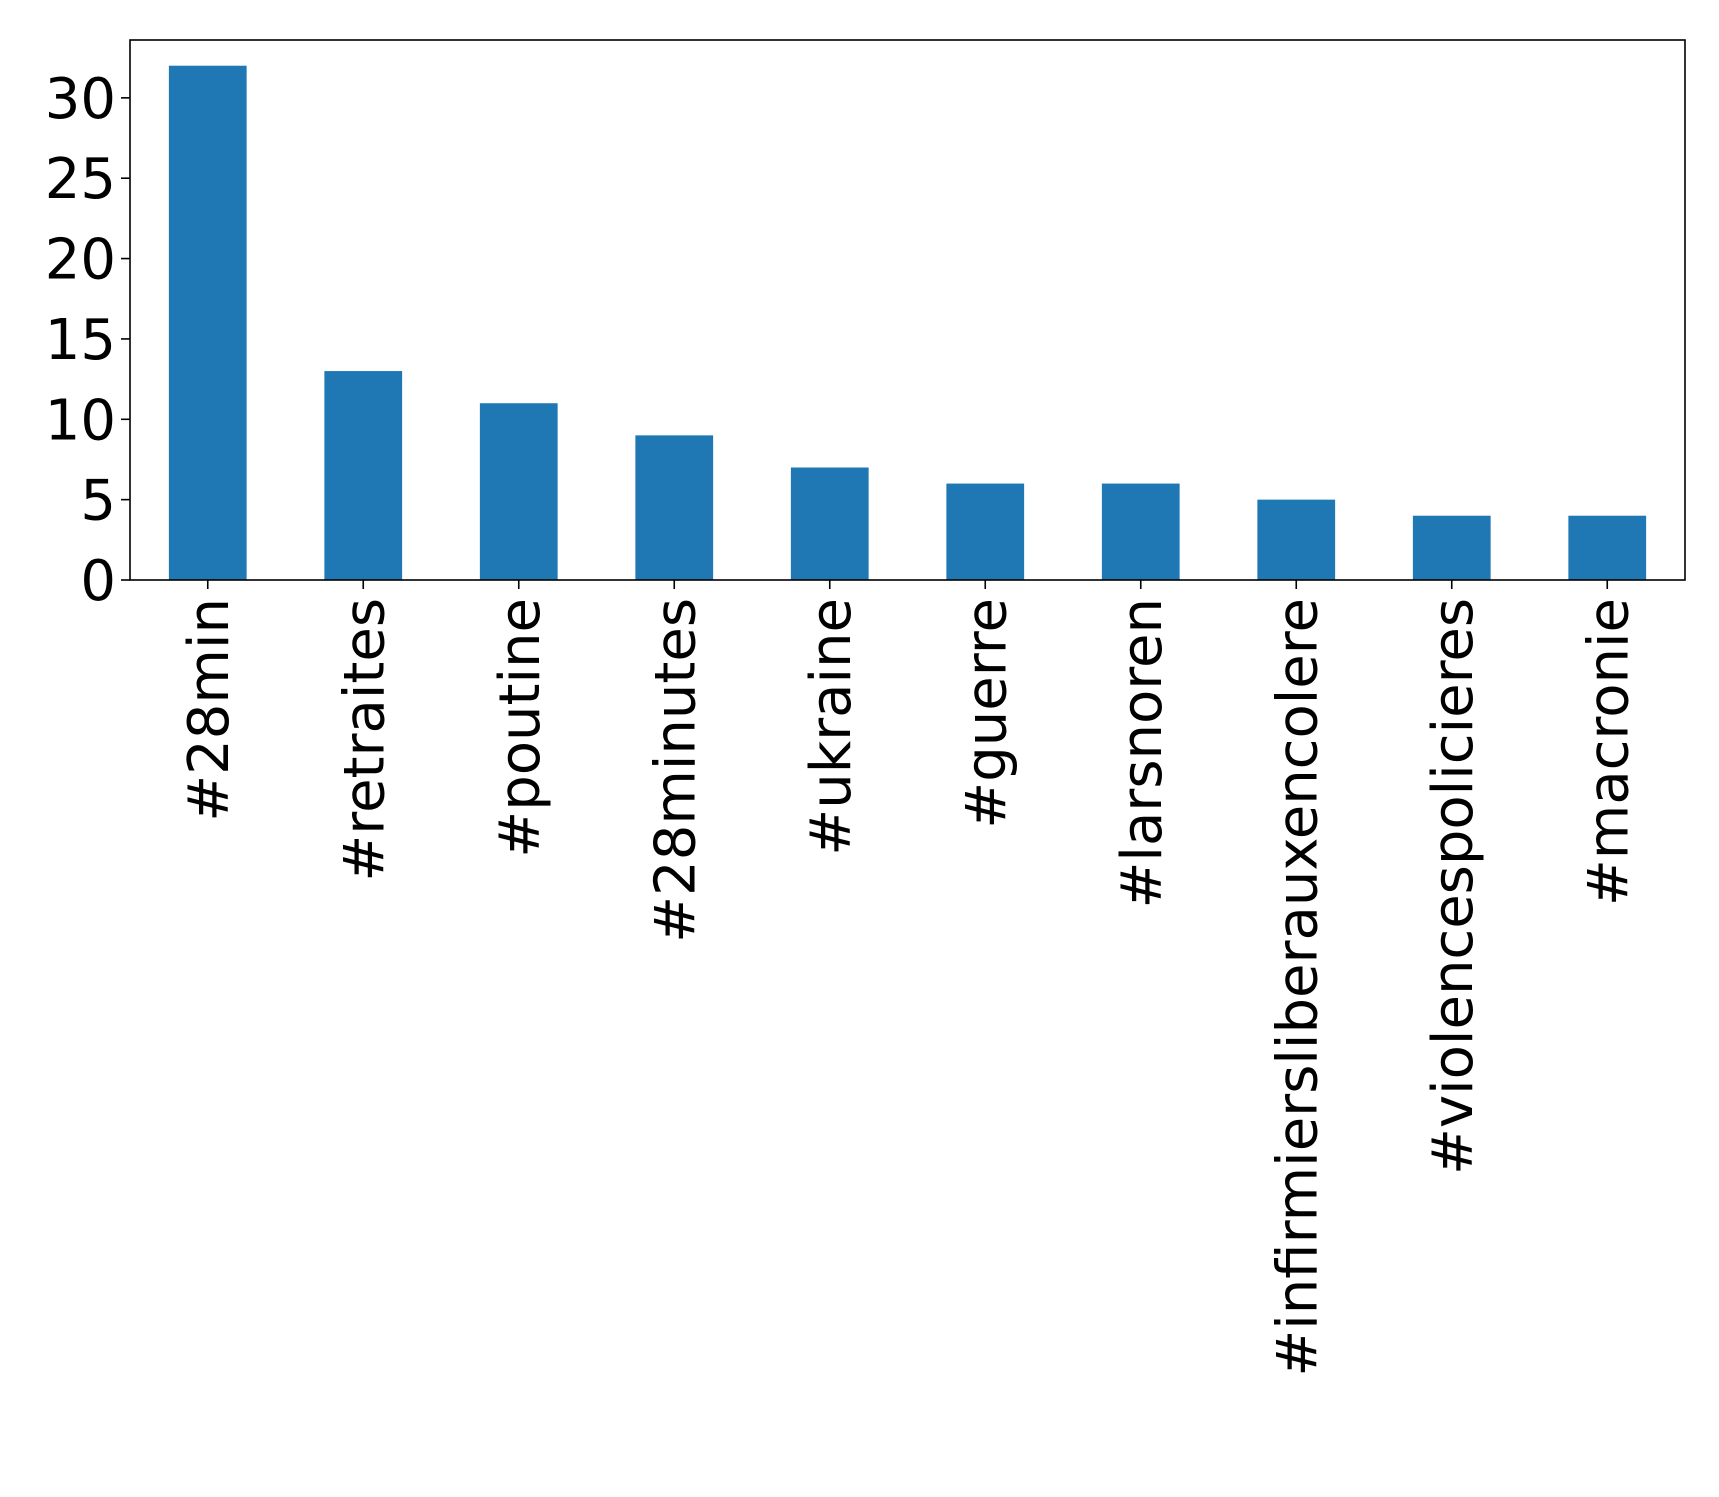  What do you see at coordinates (80, 179) in the screenshot?
I see `y-tick-label: 25` at bounding box center [80, 179].